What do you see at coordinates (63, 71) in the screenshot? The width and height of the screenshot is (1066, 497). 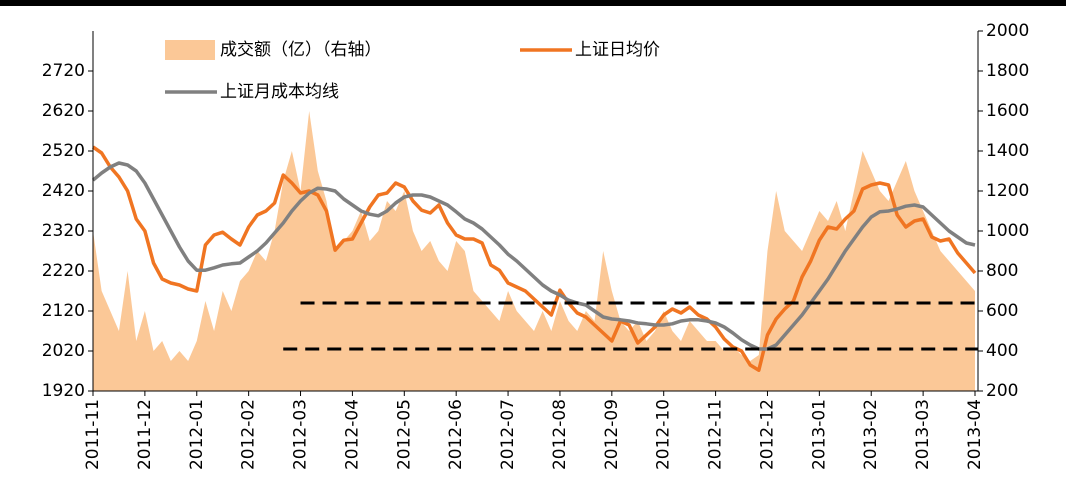 I see `y-tick-label: 2720` at bounding box center [63, 71].